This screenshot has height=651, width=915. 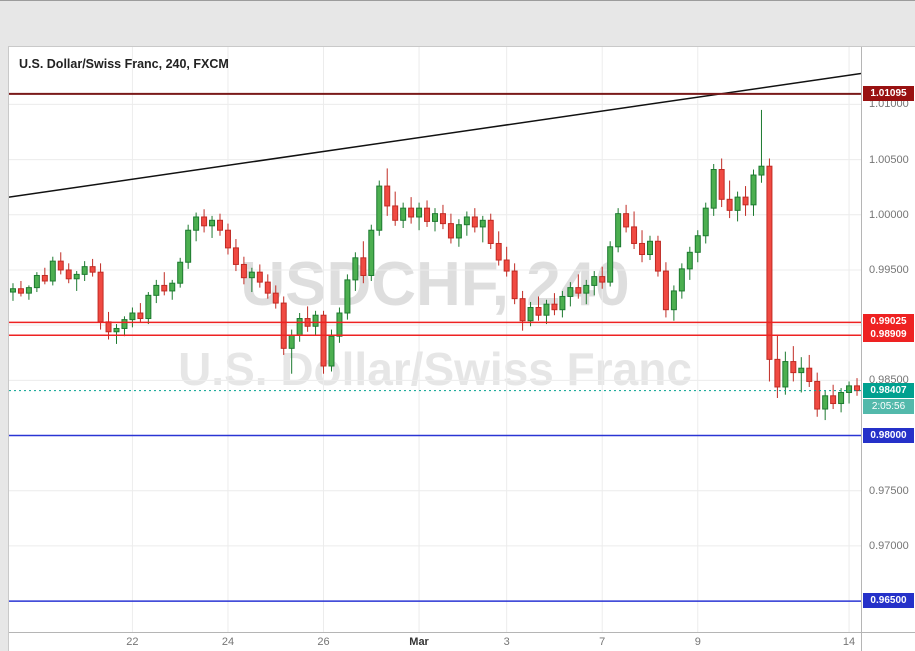 I want to click on price-level-badge: 0.96500, so click(x=888, y=601).